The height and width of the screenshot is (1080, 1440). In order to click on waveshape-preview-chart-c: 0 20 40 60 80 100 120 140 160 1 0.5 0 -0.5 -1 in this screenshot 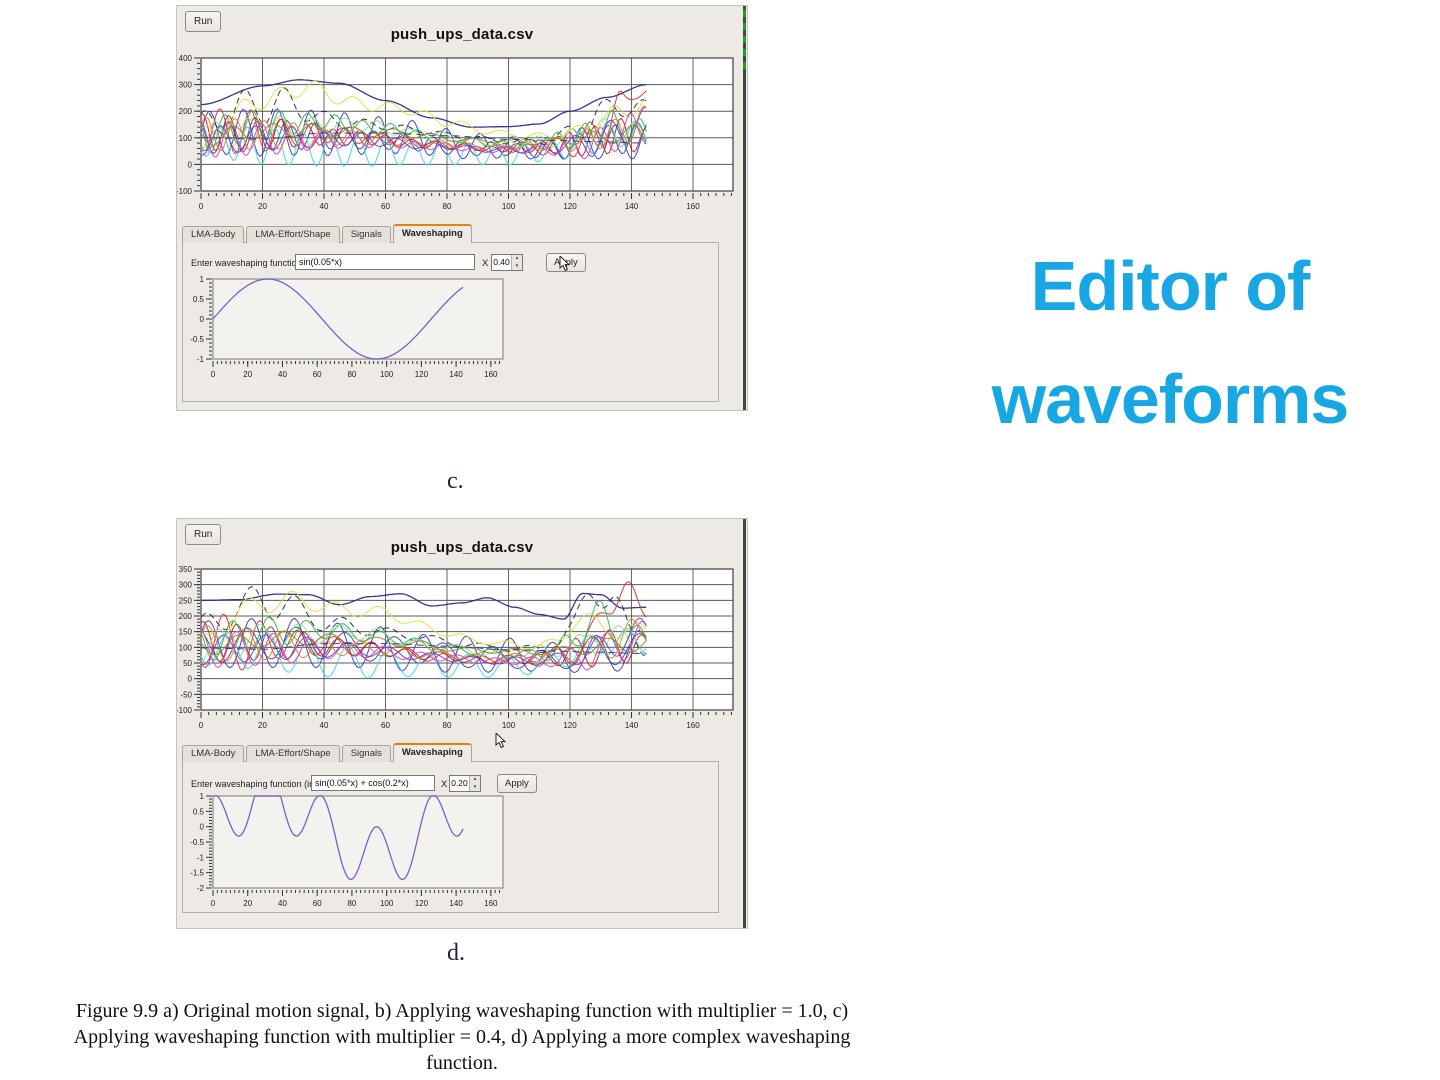, I will do `click(347, 327)`.